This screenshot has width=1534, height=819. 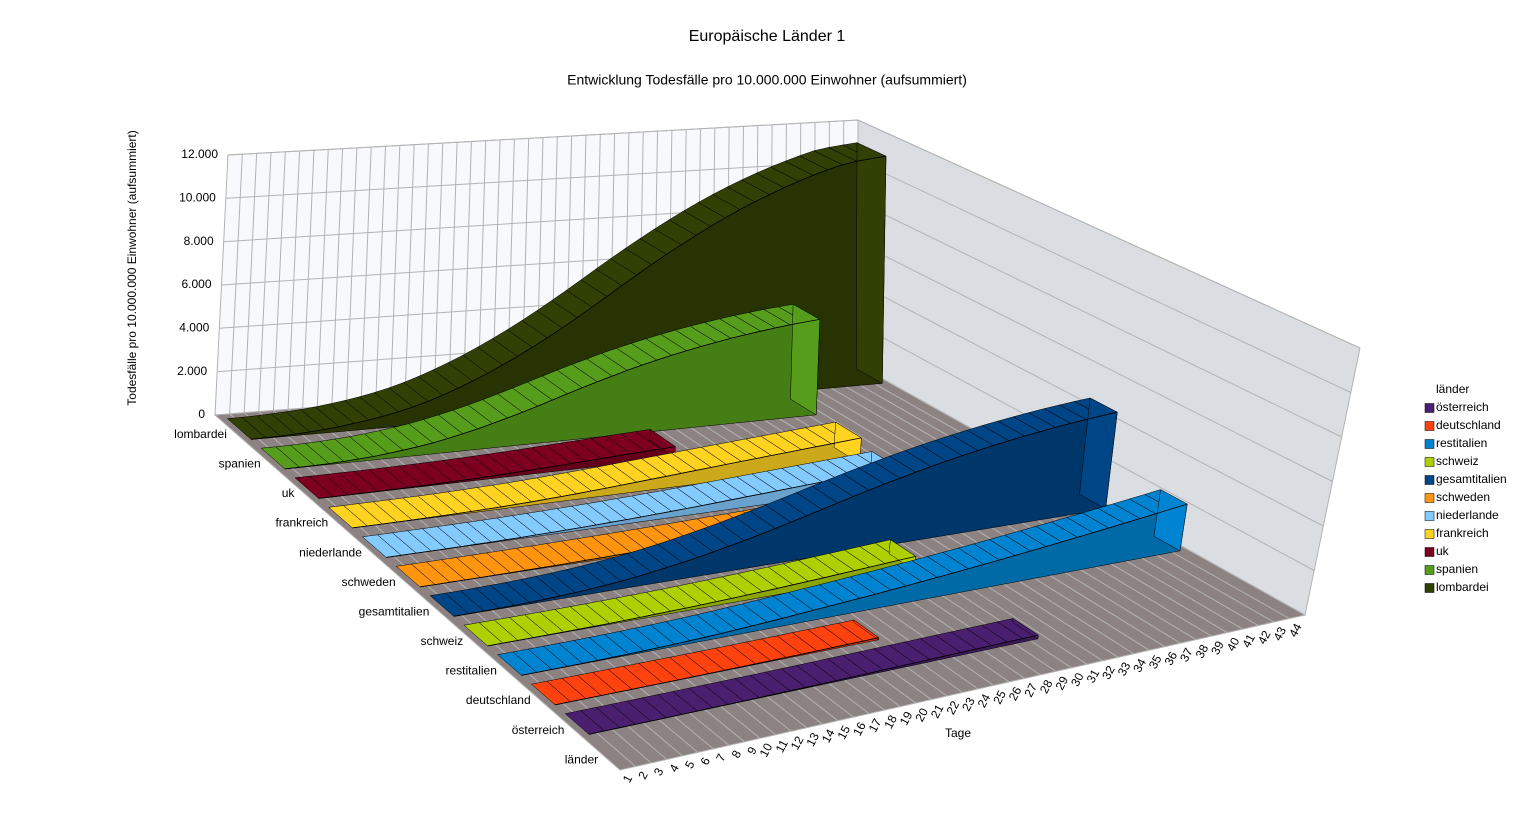 I want to click on z-tick-label: frankreich, so click(x=301, y=523).